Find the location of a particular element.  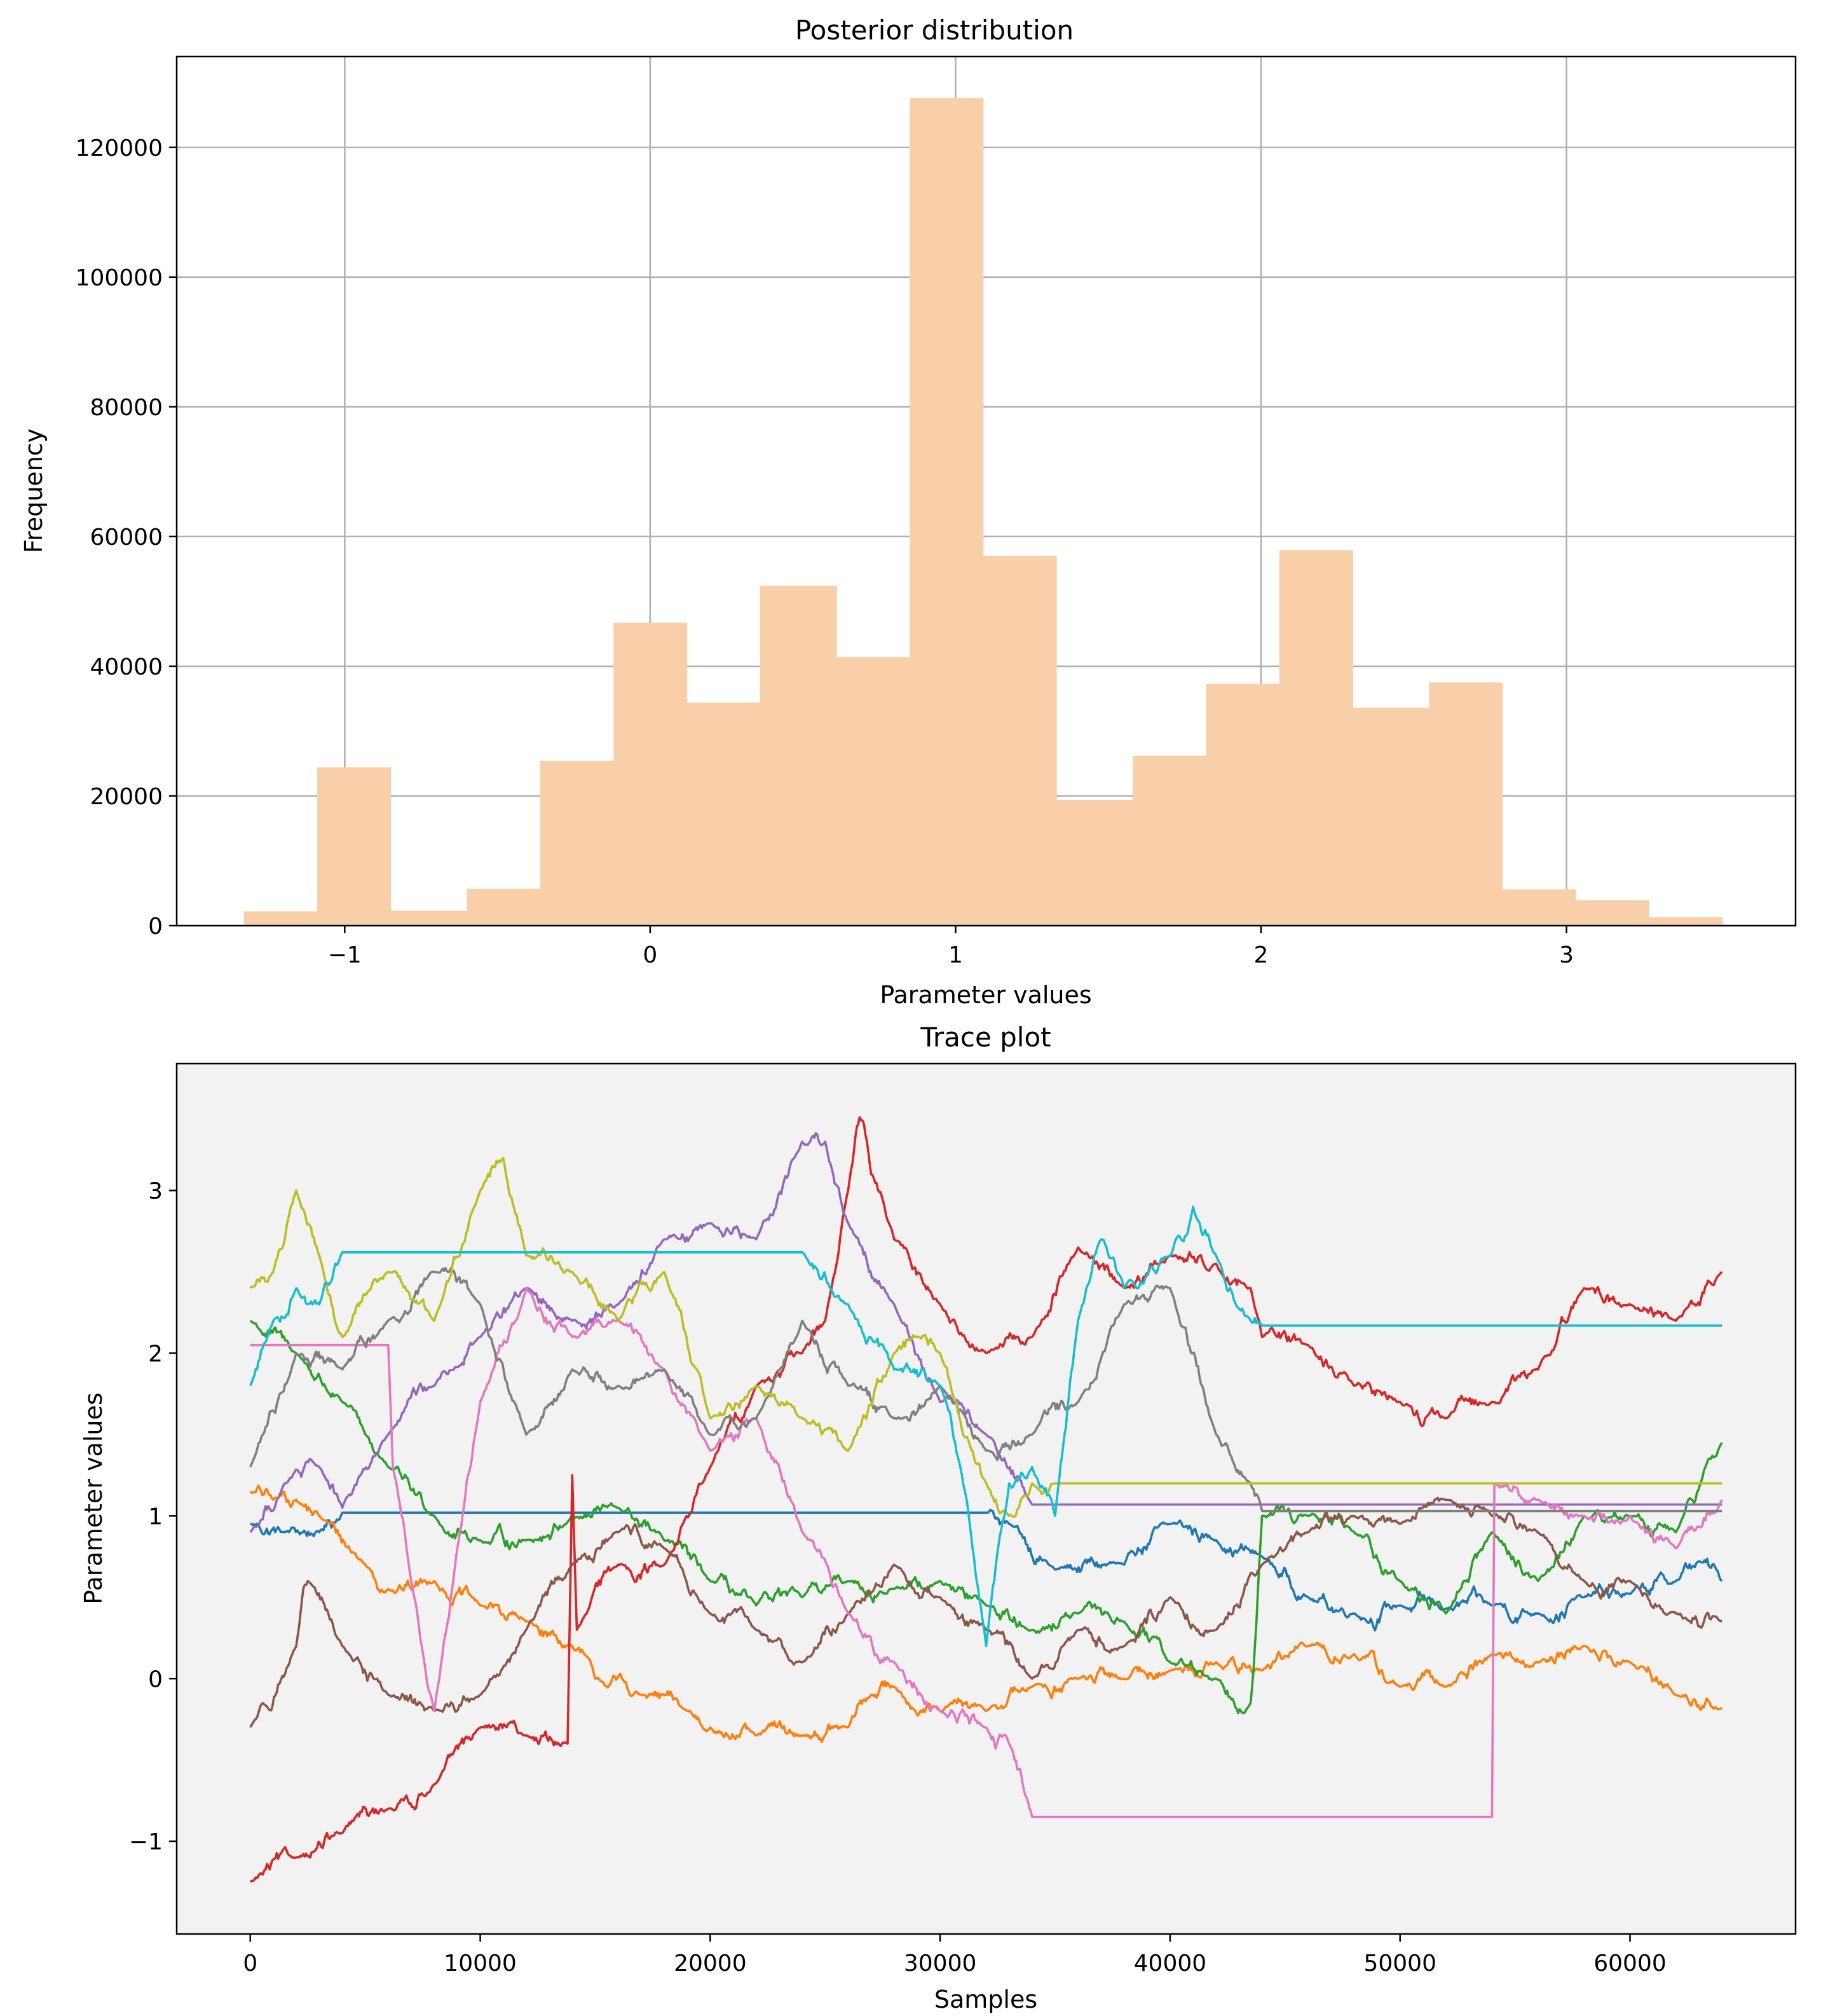

trace-y-ticks: −1 0 1 2 3 is located at coordinates (153, 1517).